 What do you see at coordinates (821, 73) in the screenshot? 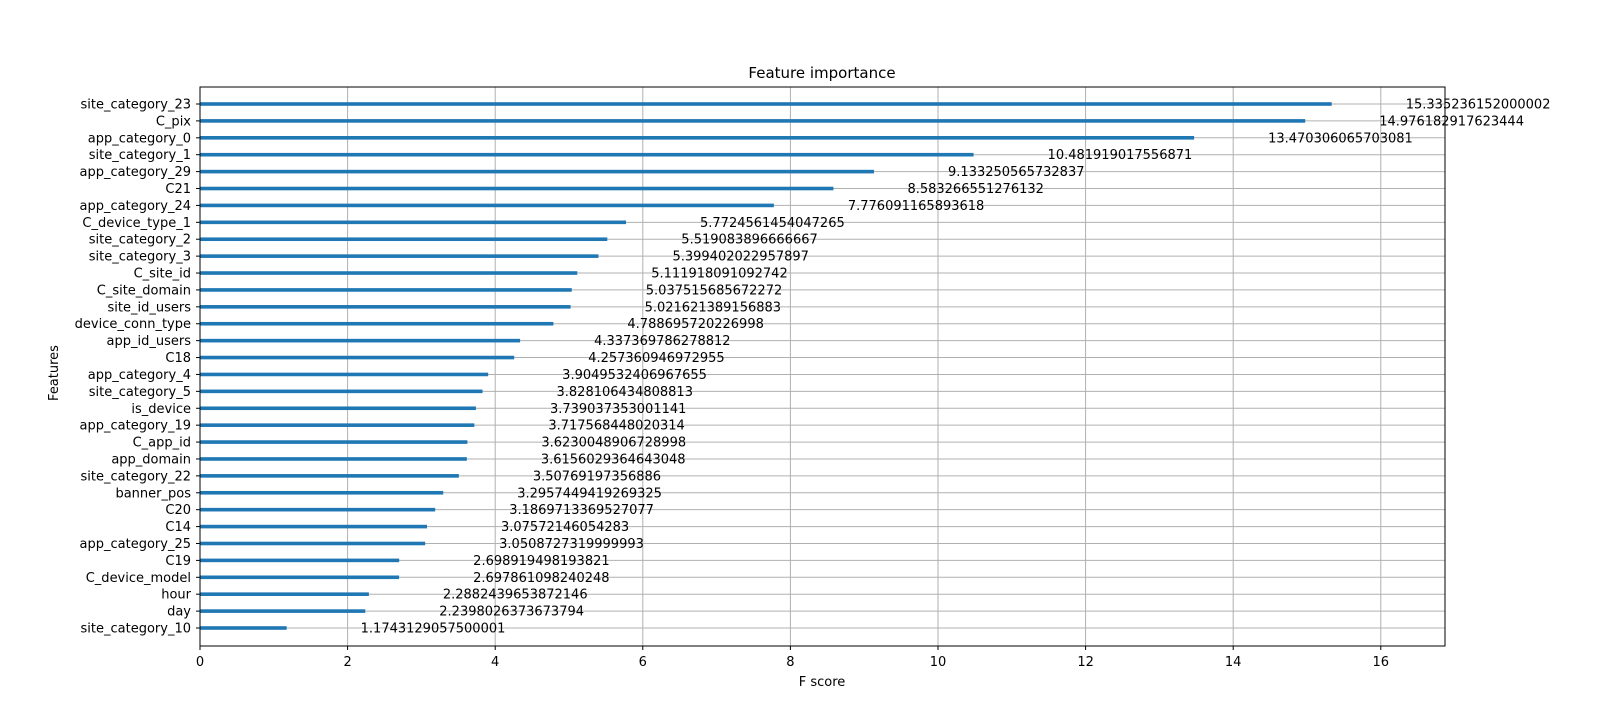
I see `chart-title: Feature importance` at bounding box center [821, 73].